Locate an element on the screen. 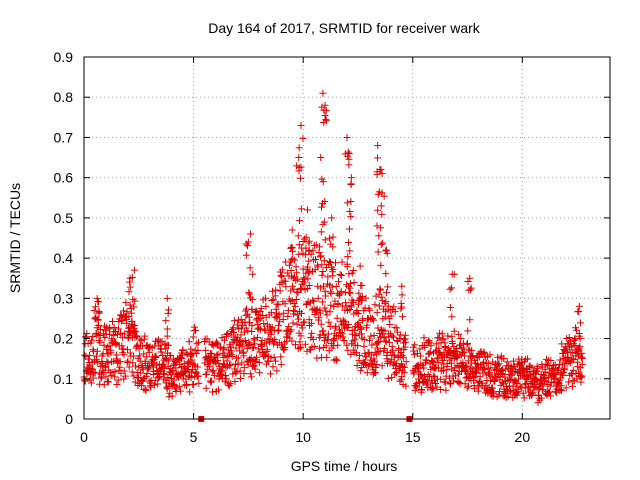 The image size is (640, 480). x-axis-tick-labels: 0 5 10 15 20 is located at coordinates (305, 437).